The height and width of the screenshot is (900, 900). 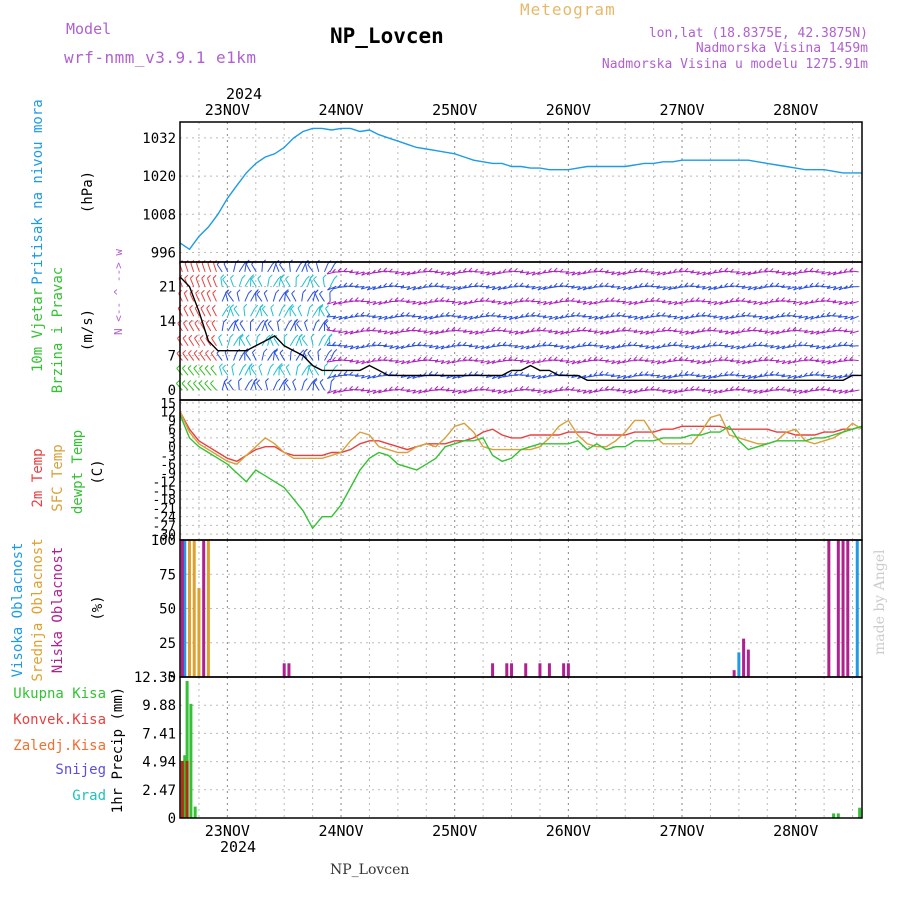 I want to click on y-tick-label: 1032, so click(x=159, y=139).